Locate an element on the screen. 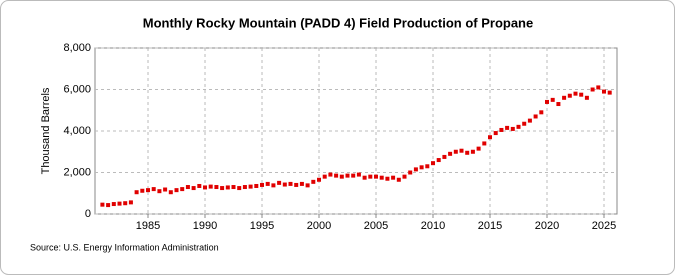 The image size is (675, 275). x-tick-label: 1985 is located at coordinates (148, 226).